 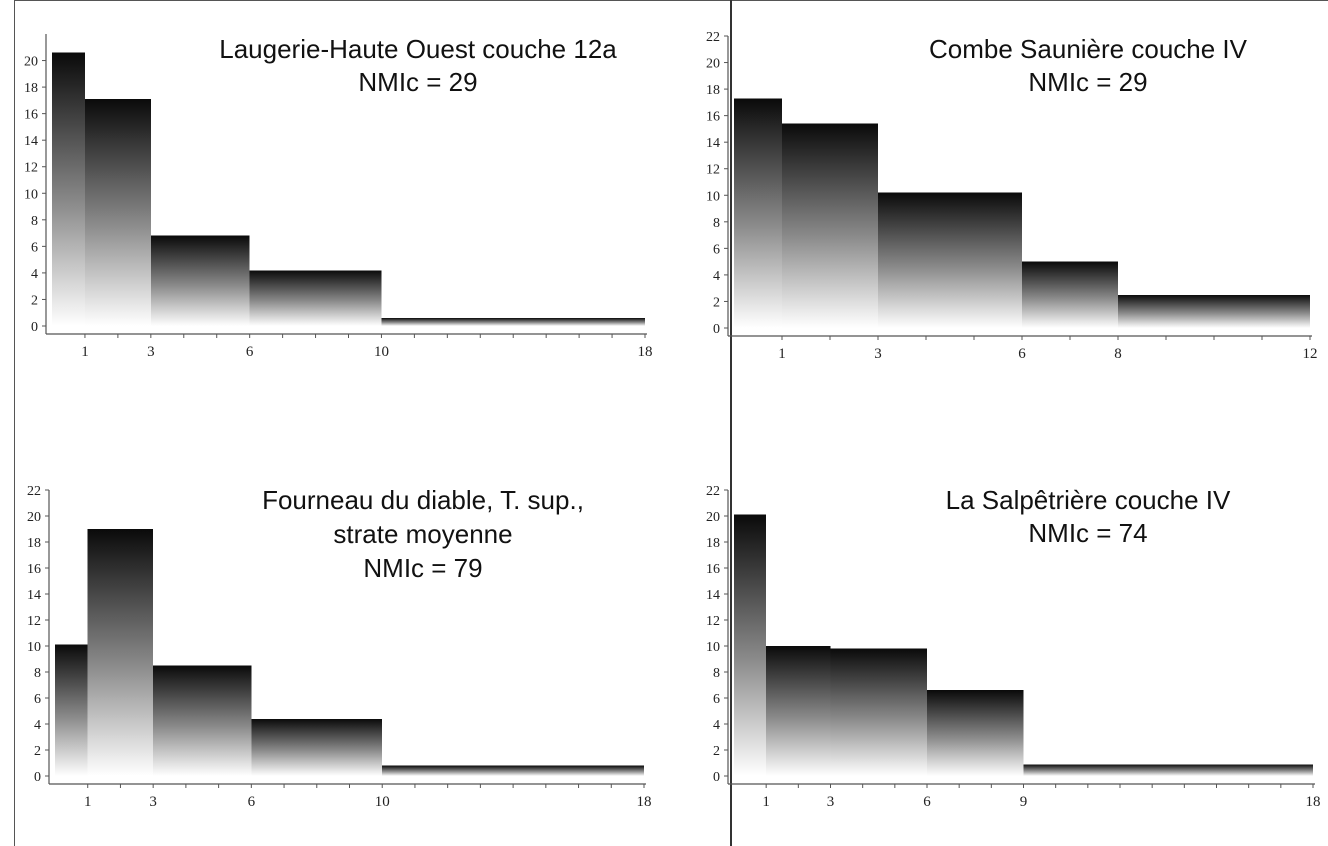 I want to click on panel-title-line: Laugerie-Haute Ouest couche 12a, so click(x=418, y=49).